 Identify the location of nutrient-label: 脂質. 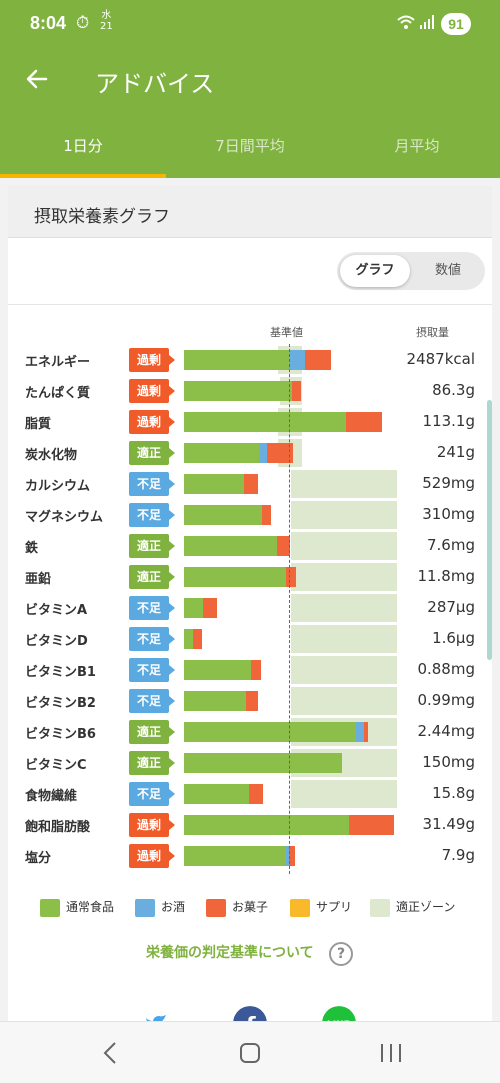
(38, 424).